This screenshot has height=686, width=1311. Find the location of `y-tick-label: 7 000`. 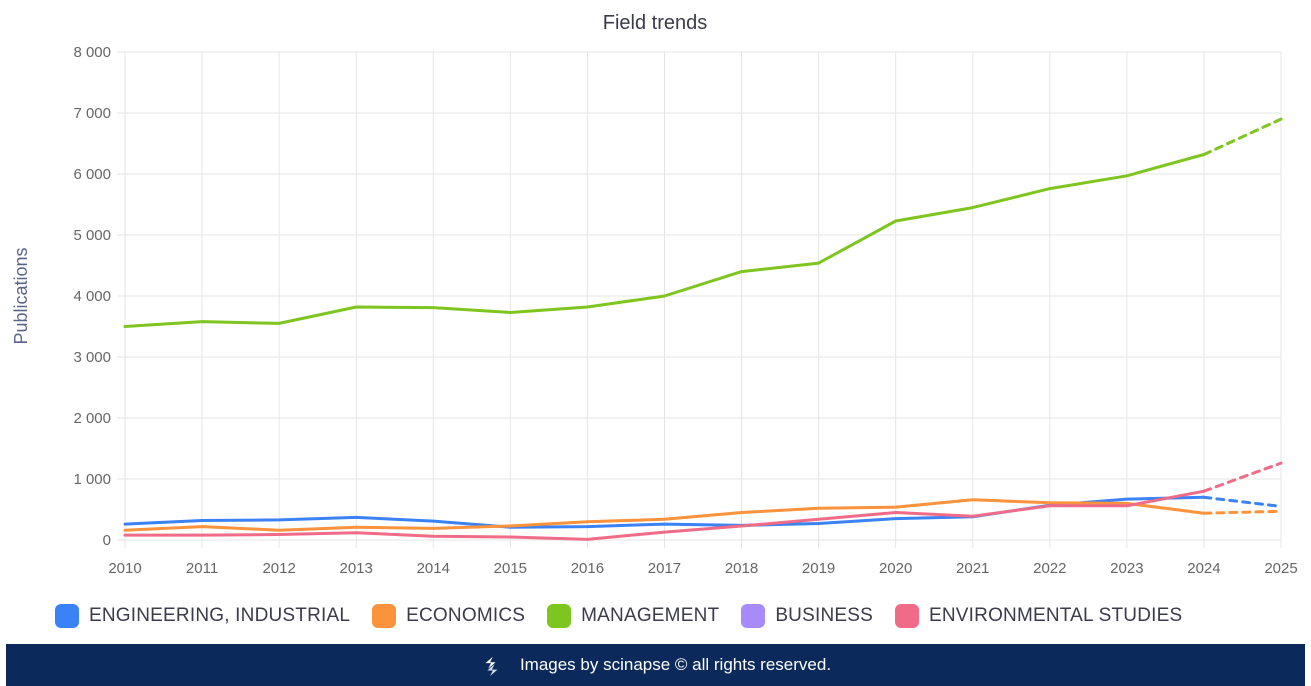

y-tick-label: 7 000 is located at coordinates (92, 113).